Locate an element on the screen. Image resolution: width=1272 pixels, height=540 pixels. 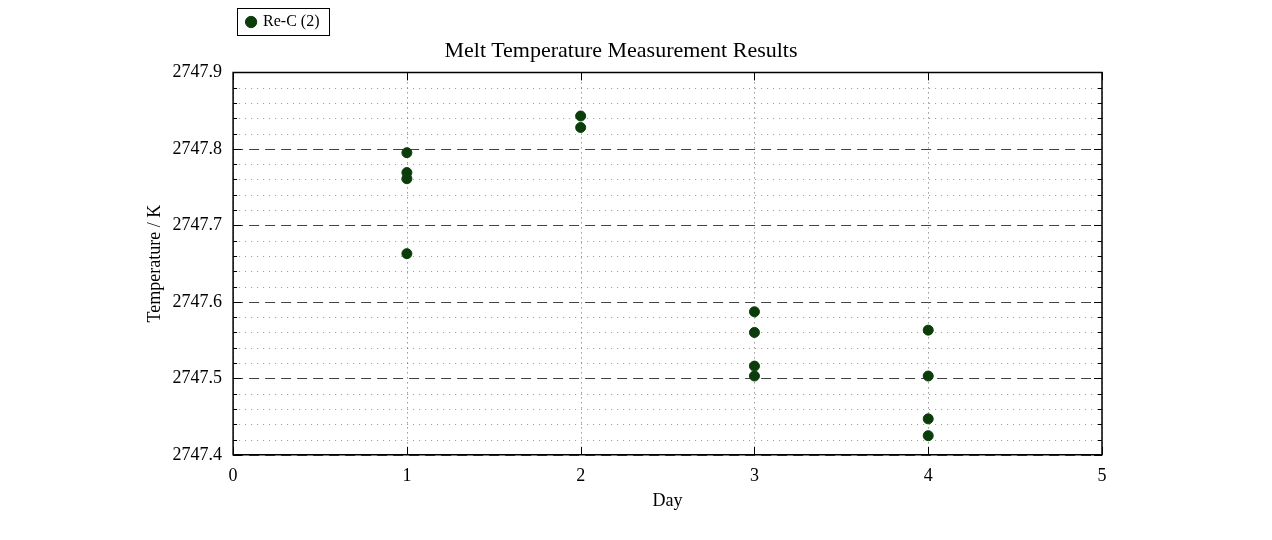
legend-label: Re-C (2) is located at coordinates (291, 21).